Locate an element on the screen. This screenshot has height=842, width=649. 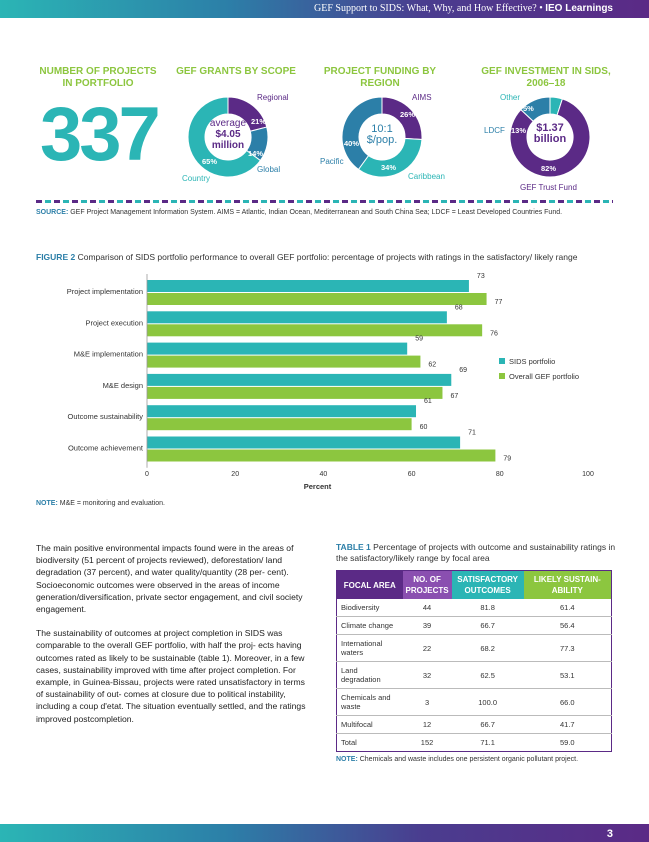
category-label: M&E implementation is located at coordinates (108, 354).